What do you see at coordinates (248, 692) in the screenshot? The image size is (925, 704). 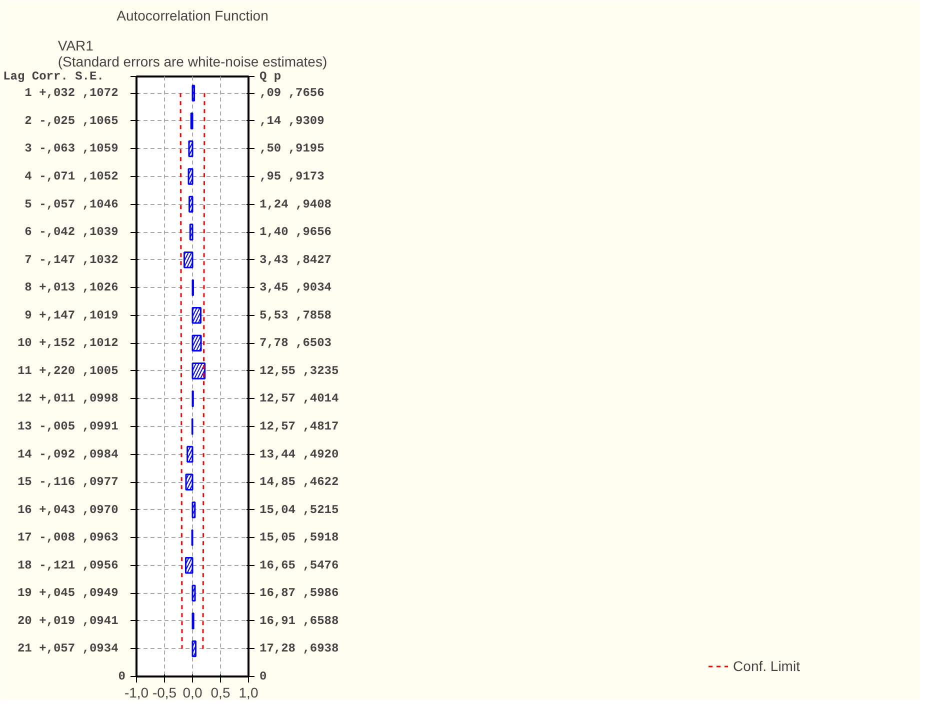 I see `x-tick-label: 1,0` at bounding box center [248, 692].